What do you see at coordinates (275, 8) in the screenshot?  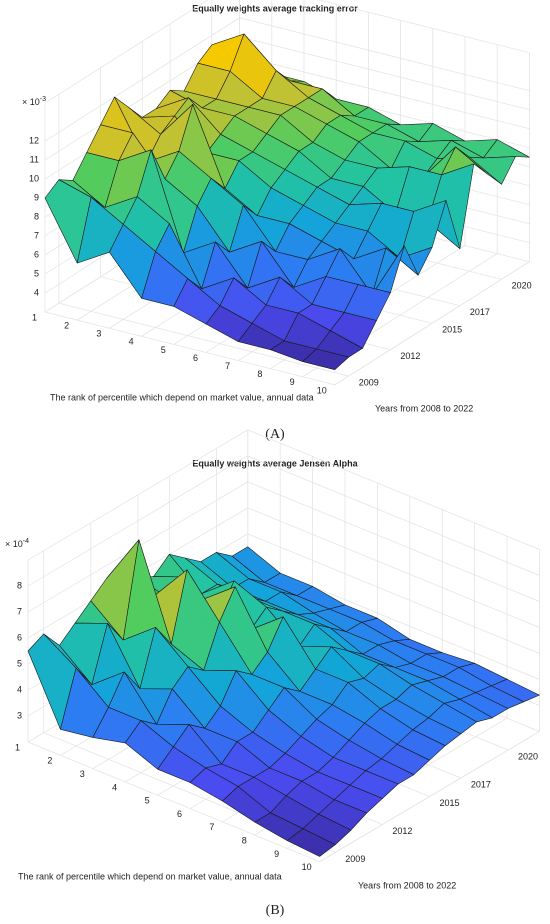 I see `chart-title: Equally weights average tracking error` at bounding box center [275, 8].